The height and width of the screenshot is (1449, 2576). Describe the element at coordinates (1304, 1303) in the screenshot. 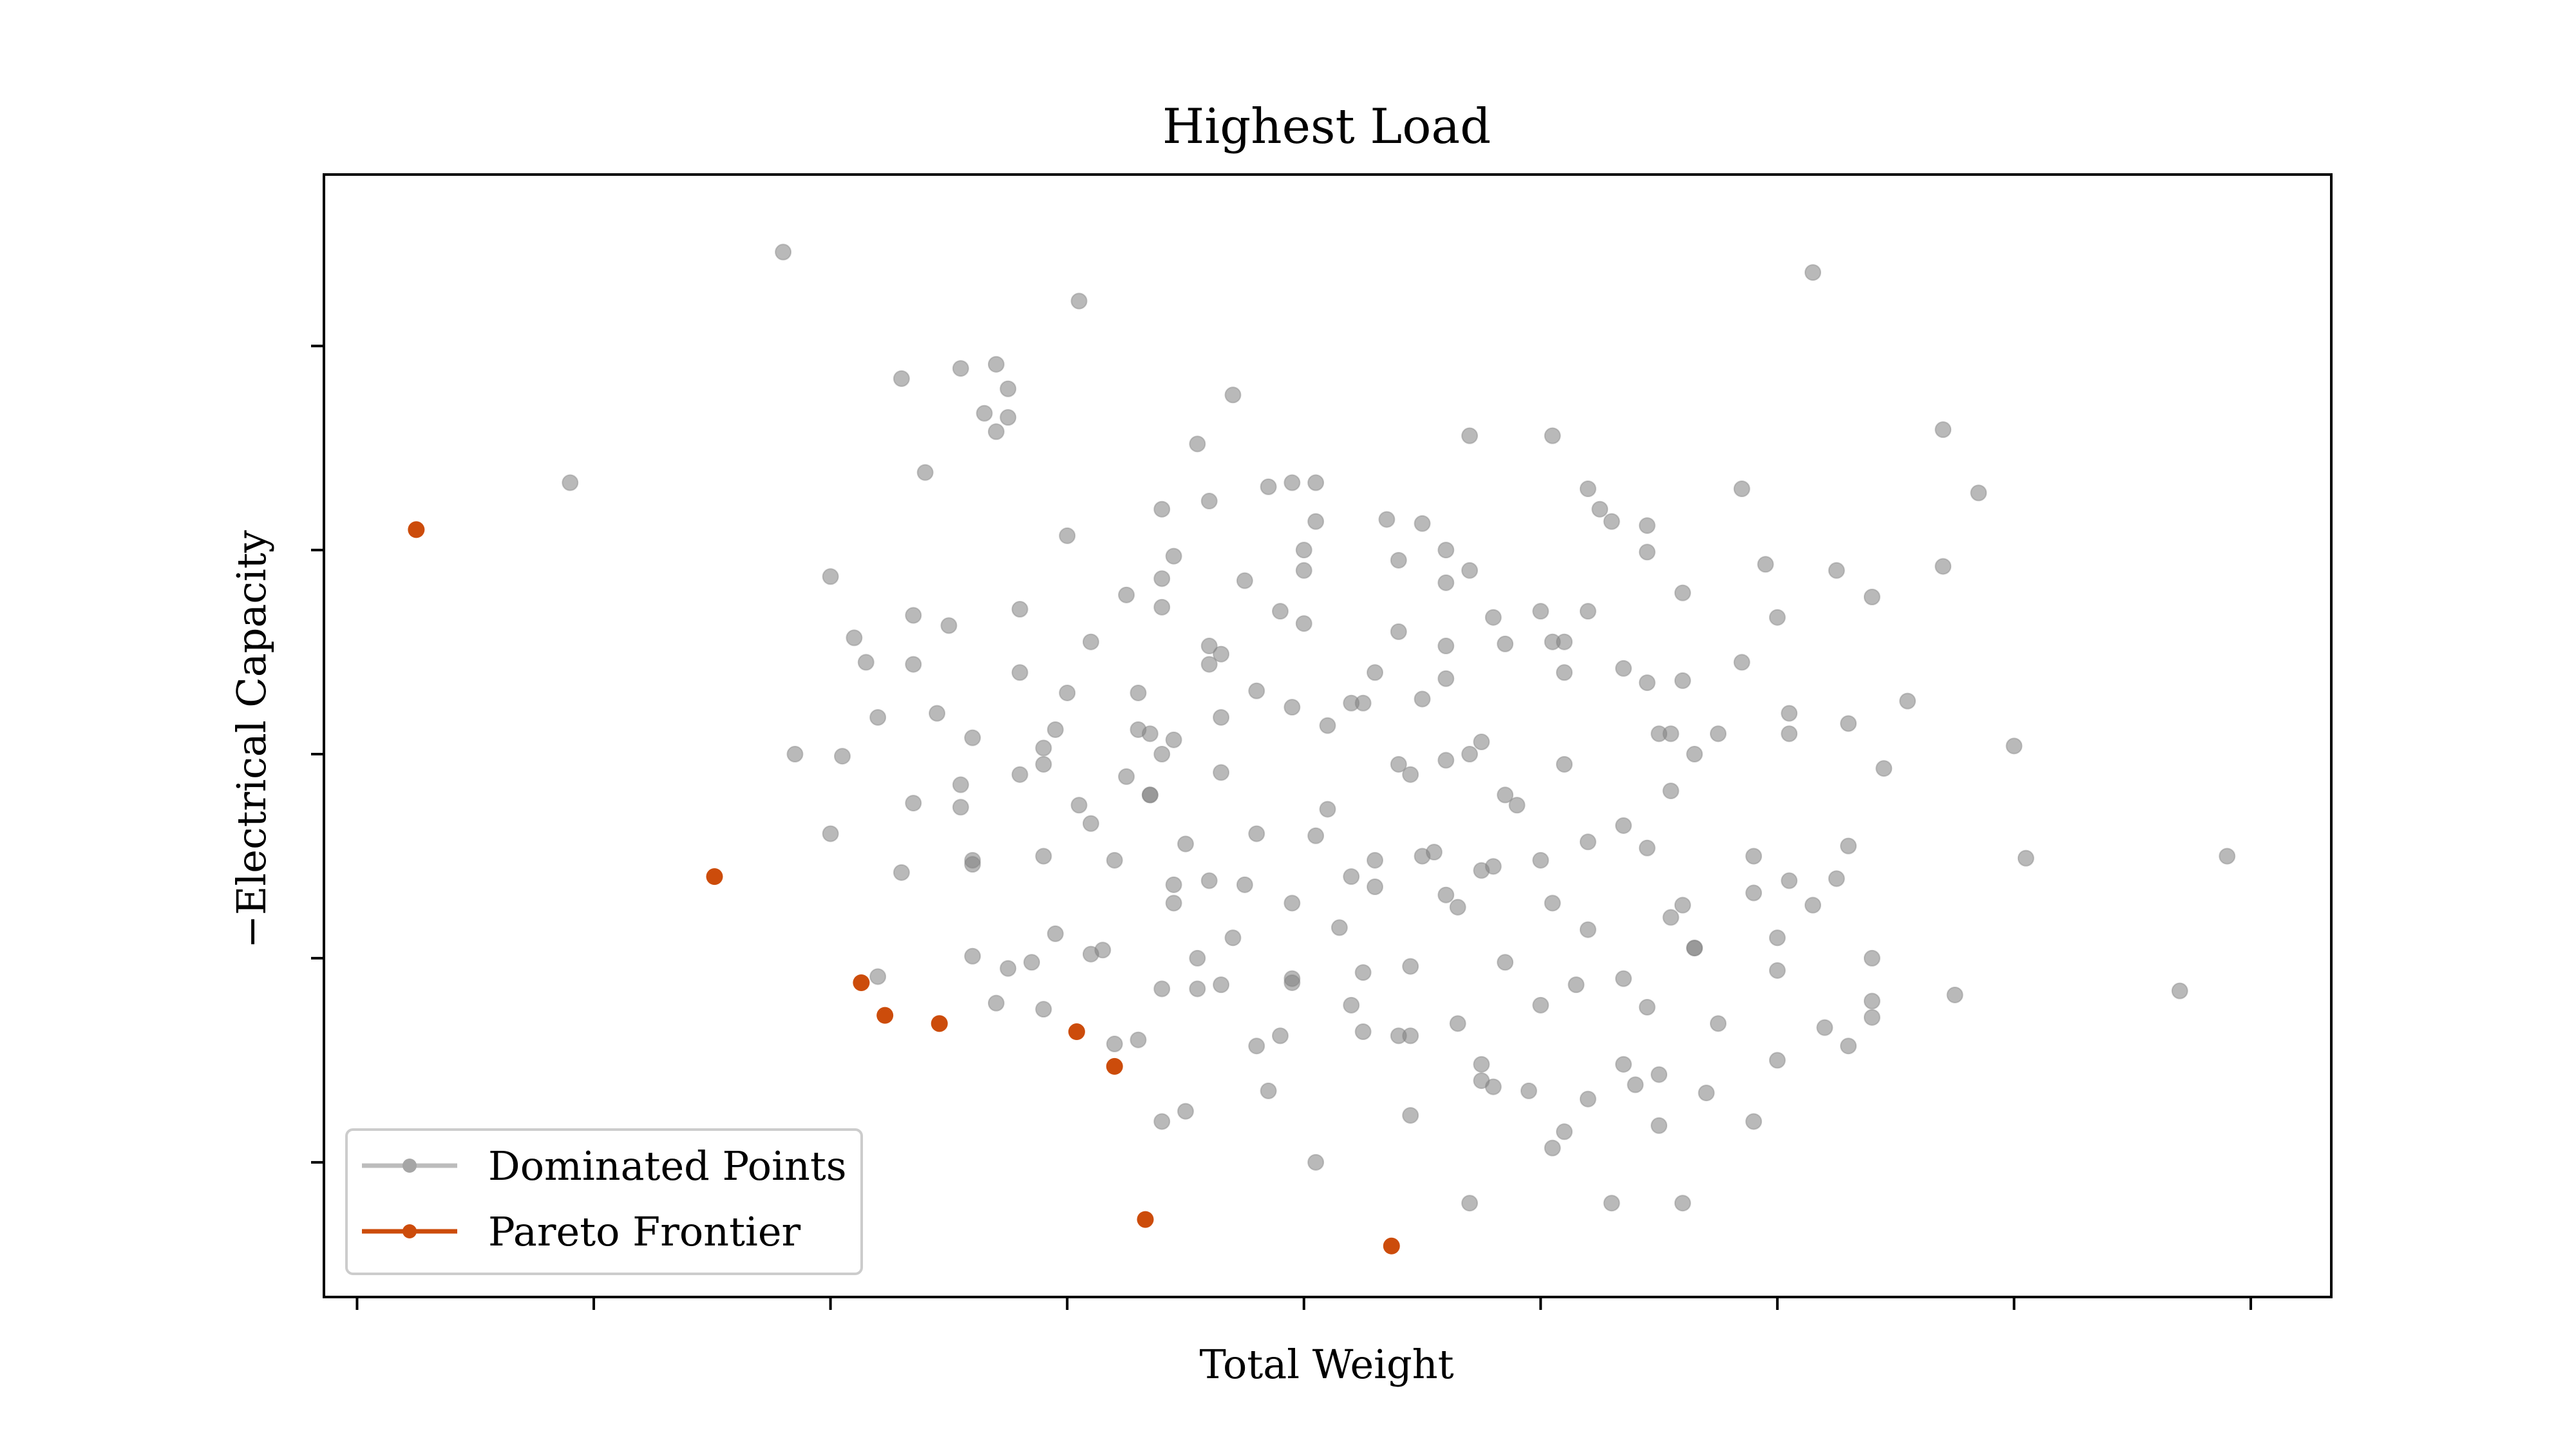

I see `x-axis-ticks` at that location.